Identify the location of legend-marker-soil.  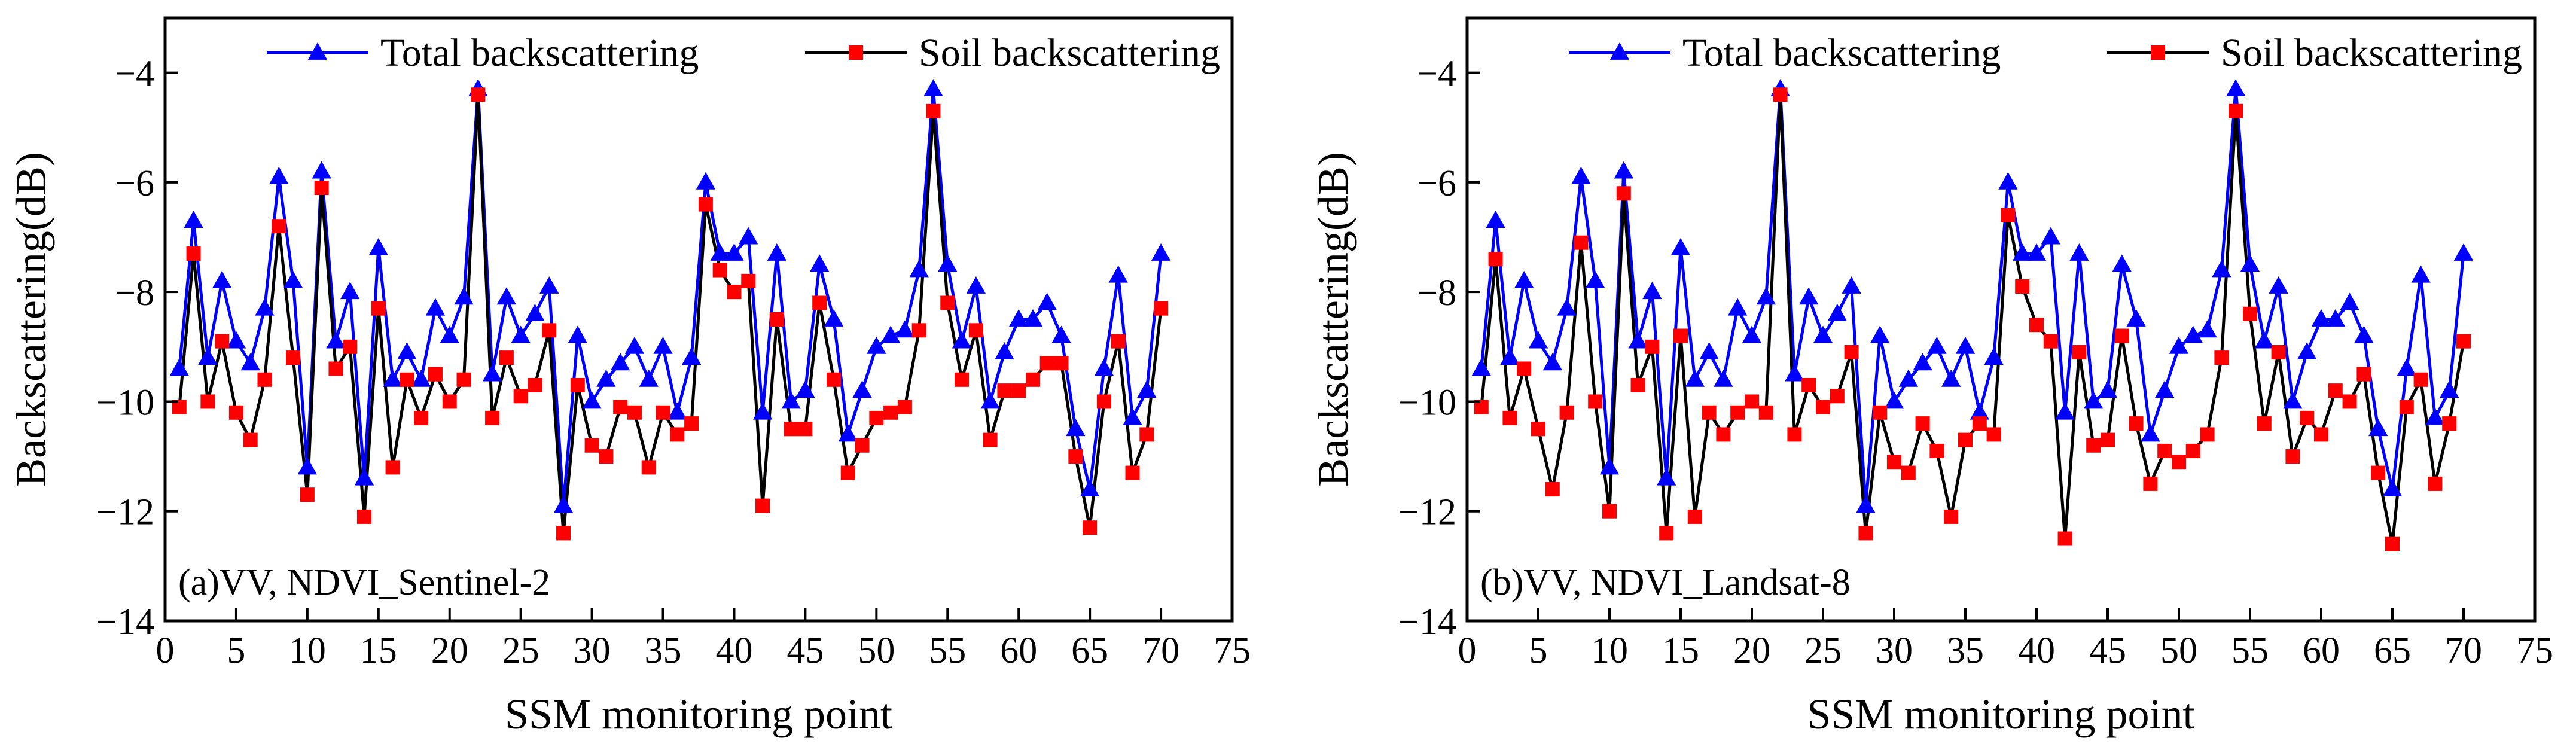
(2158, 52).